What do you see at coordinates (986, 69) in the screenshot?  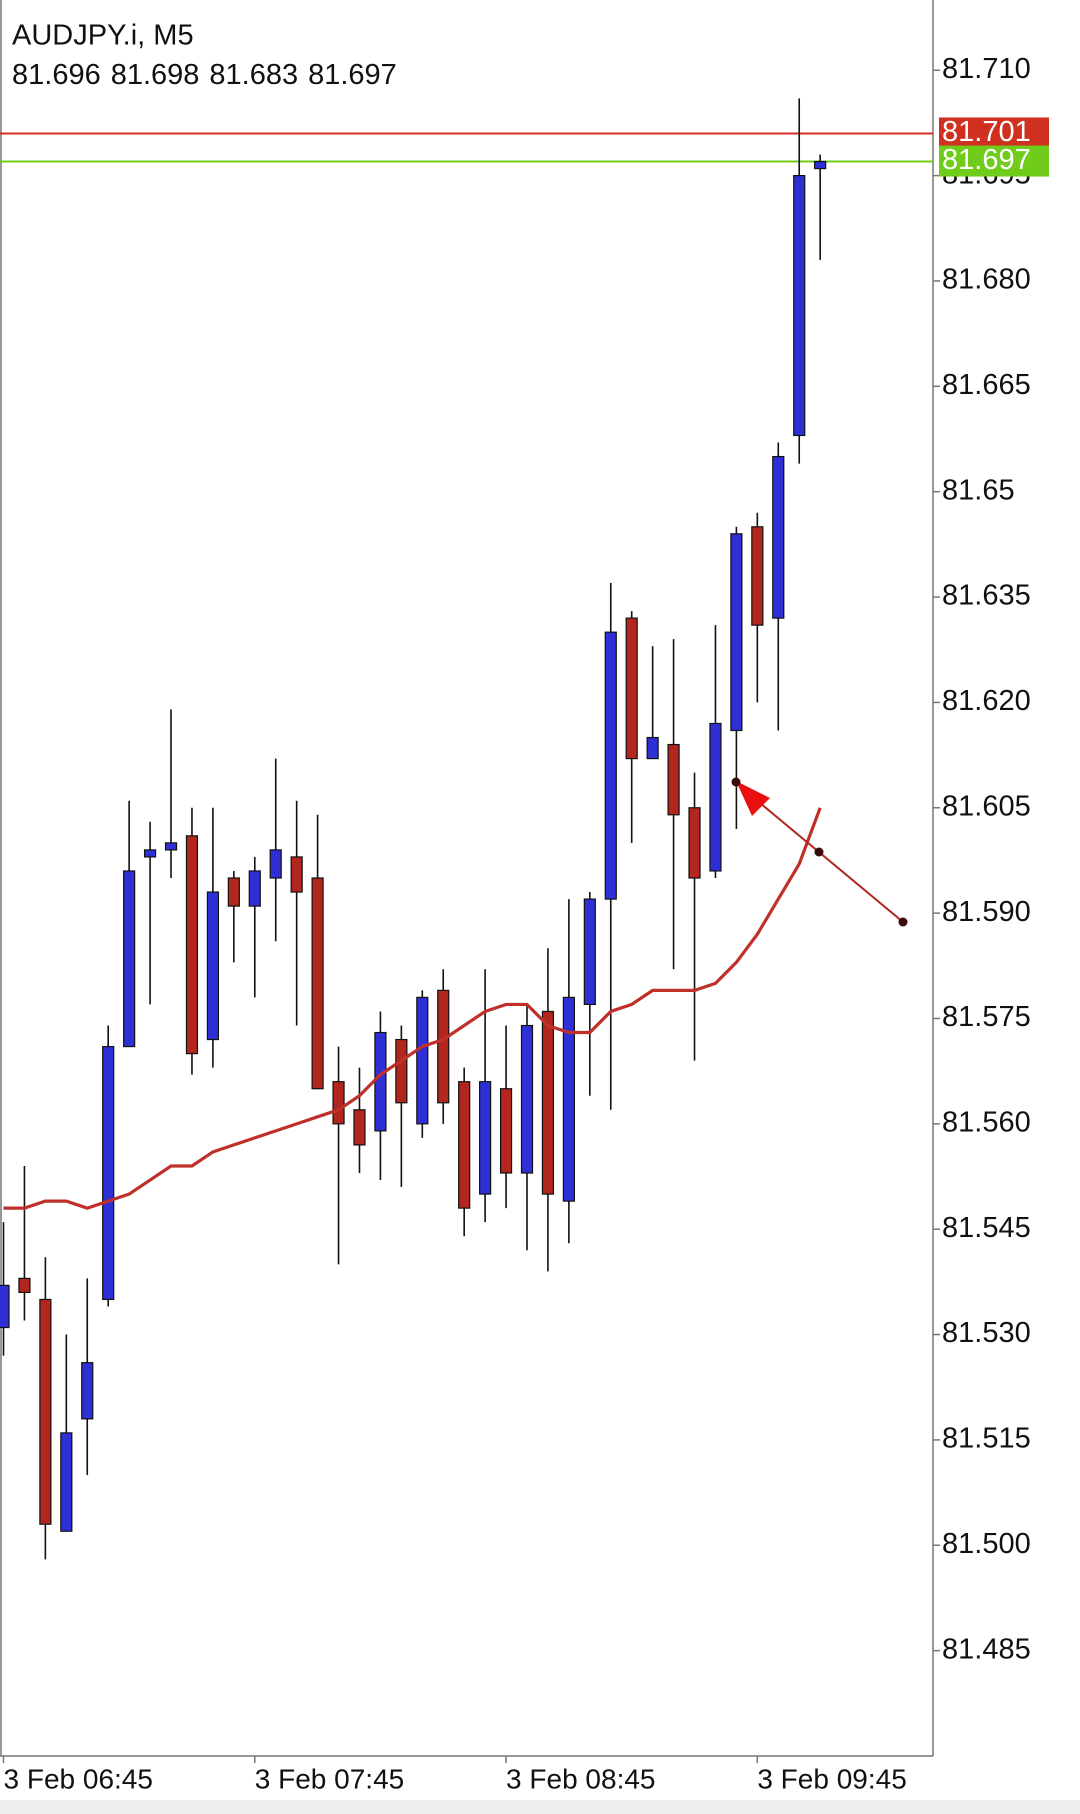 I see `y-tick-label: 81.710` at bounding box center [986, 69].